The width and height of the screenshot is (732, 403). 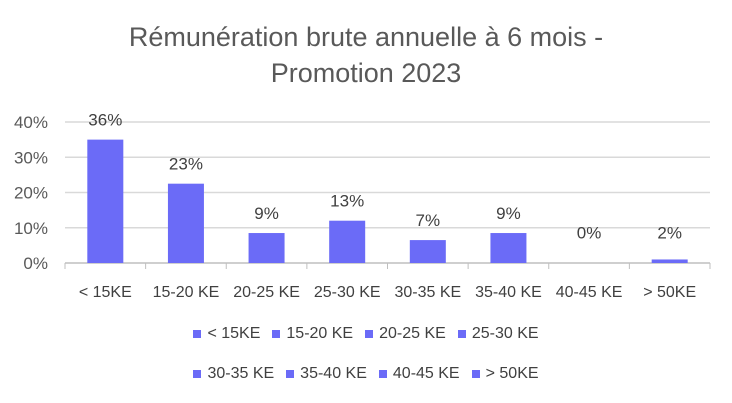 I want to click on x-tick-label: 15-20 KE, so click(x=186, y=292).